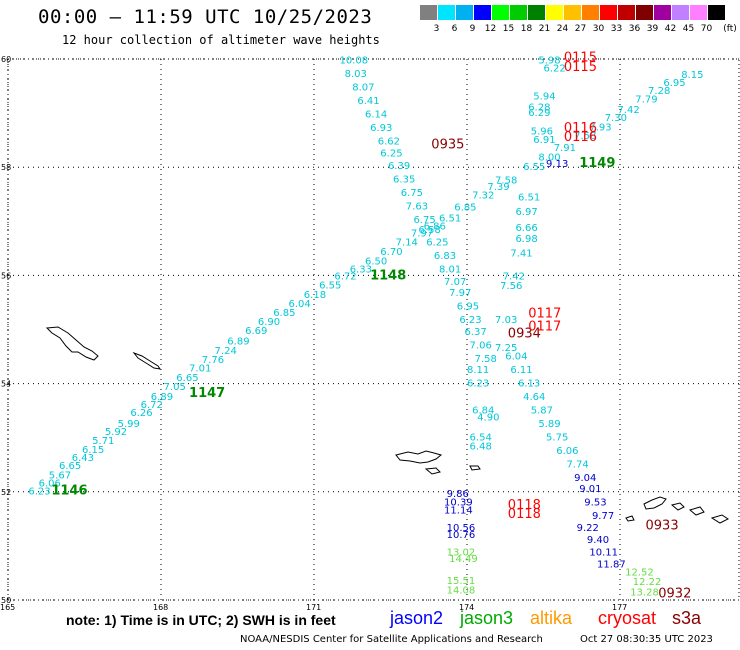 The width and height of the screenshot is (740, 650). What do you see at coordinates (539, 107) in the screenshot?
I see `swh-value: 6.28` at bounding box center [539, 107].